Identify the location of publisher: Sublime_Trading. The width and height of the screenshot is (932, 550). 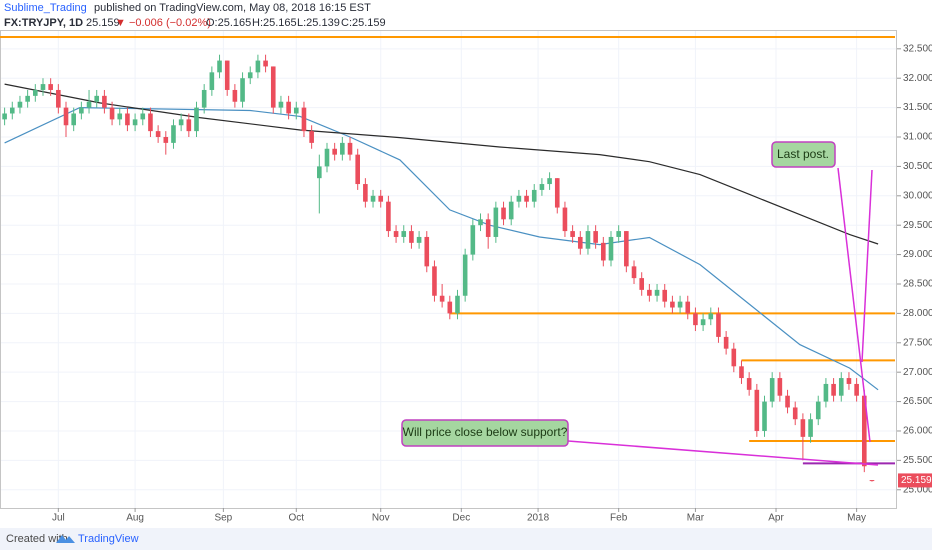
(45, 8).